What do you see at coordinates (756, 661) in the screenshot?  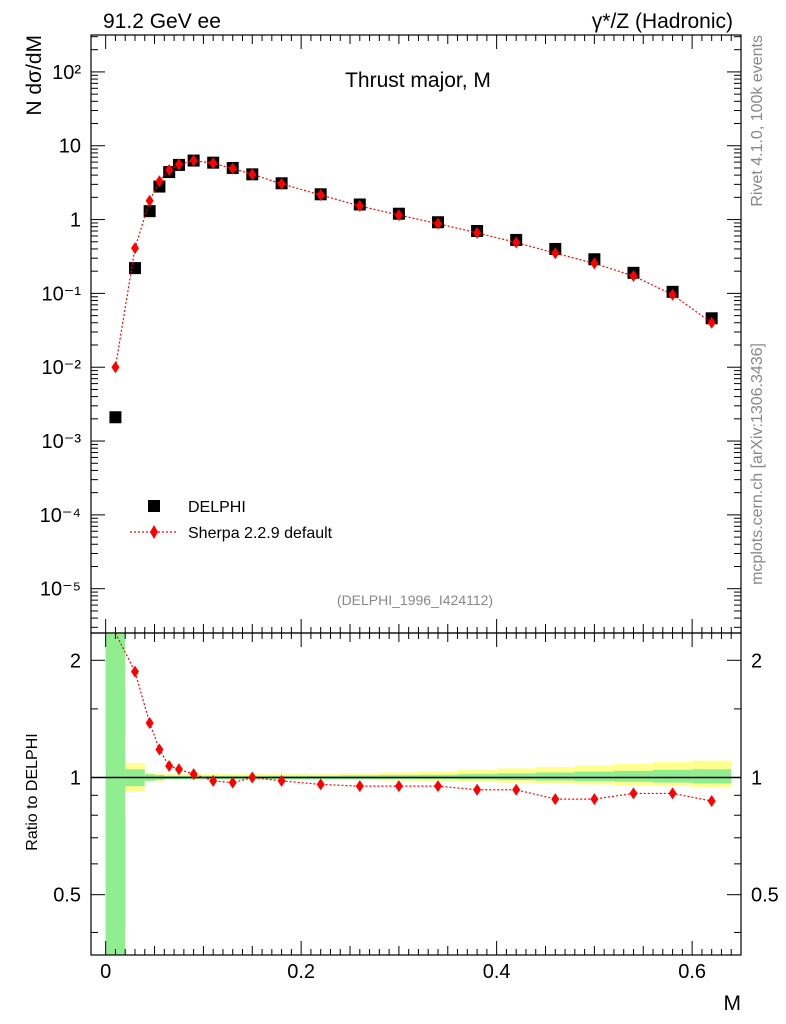 I see `ratio-y-tick-label-right: 2` at bounding box center [756, 661].